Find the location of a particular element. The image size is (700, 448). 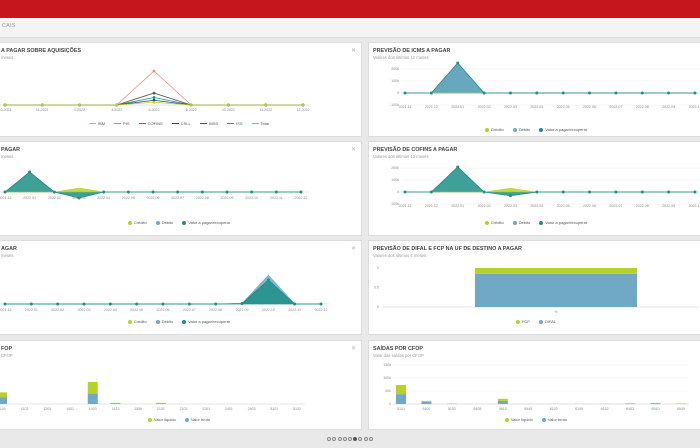

legend-item: INSS is located at coordinates (209, 123).